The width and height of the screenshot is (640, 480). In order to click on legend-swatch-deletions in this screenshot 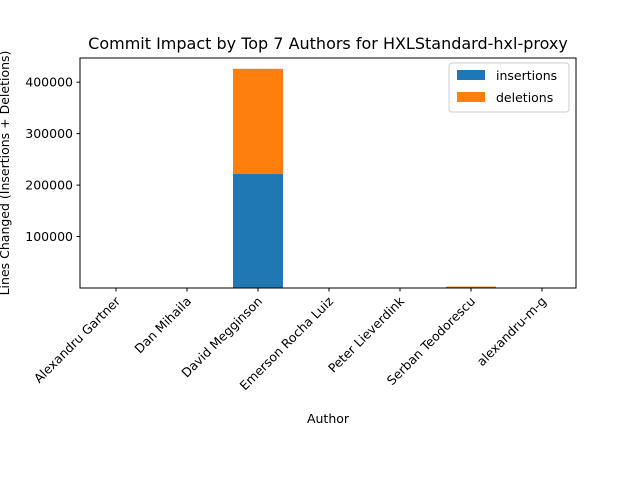, I will do `click(471, 97)`.